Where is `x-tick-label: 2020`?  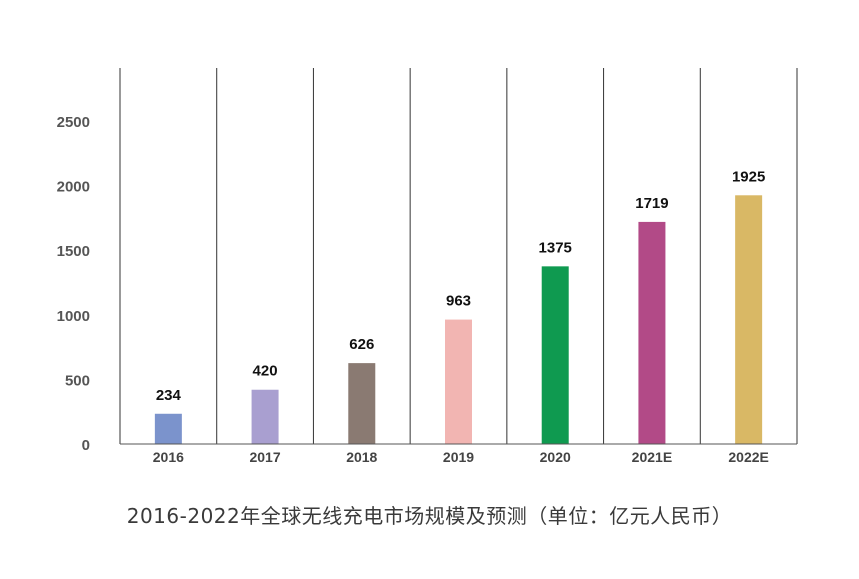
x-tick-label: 2020 is located at coordinates (555, 457).